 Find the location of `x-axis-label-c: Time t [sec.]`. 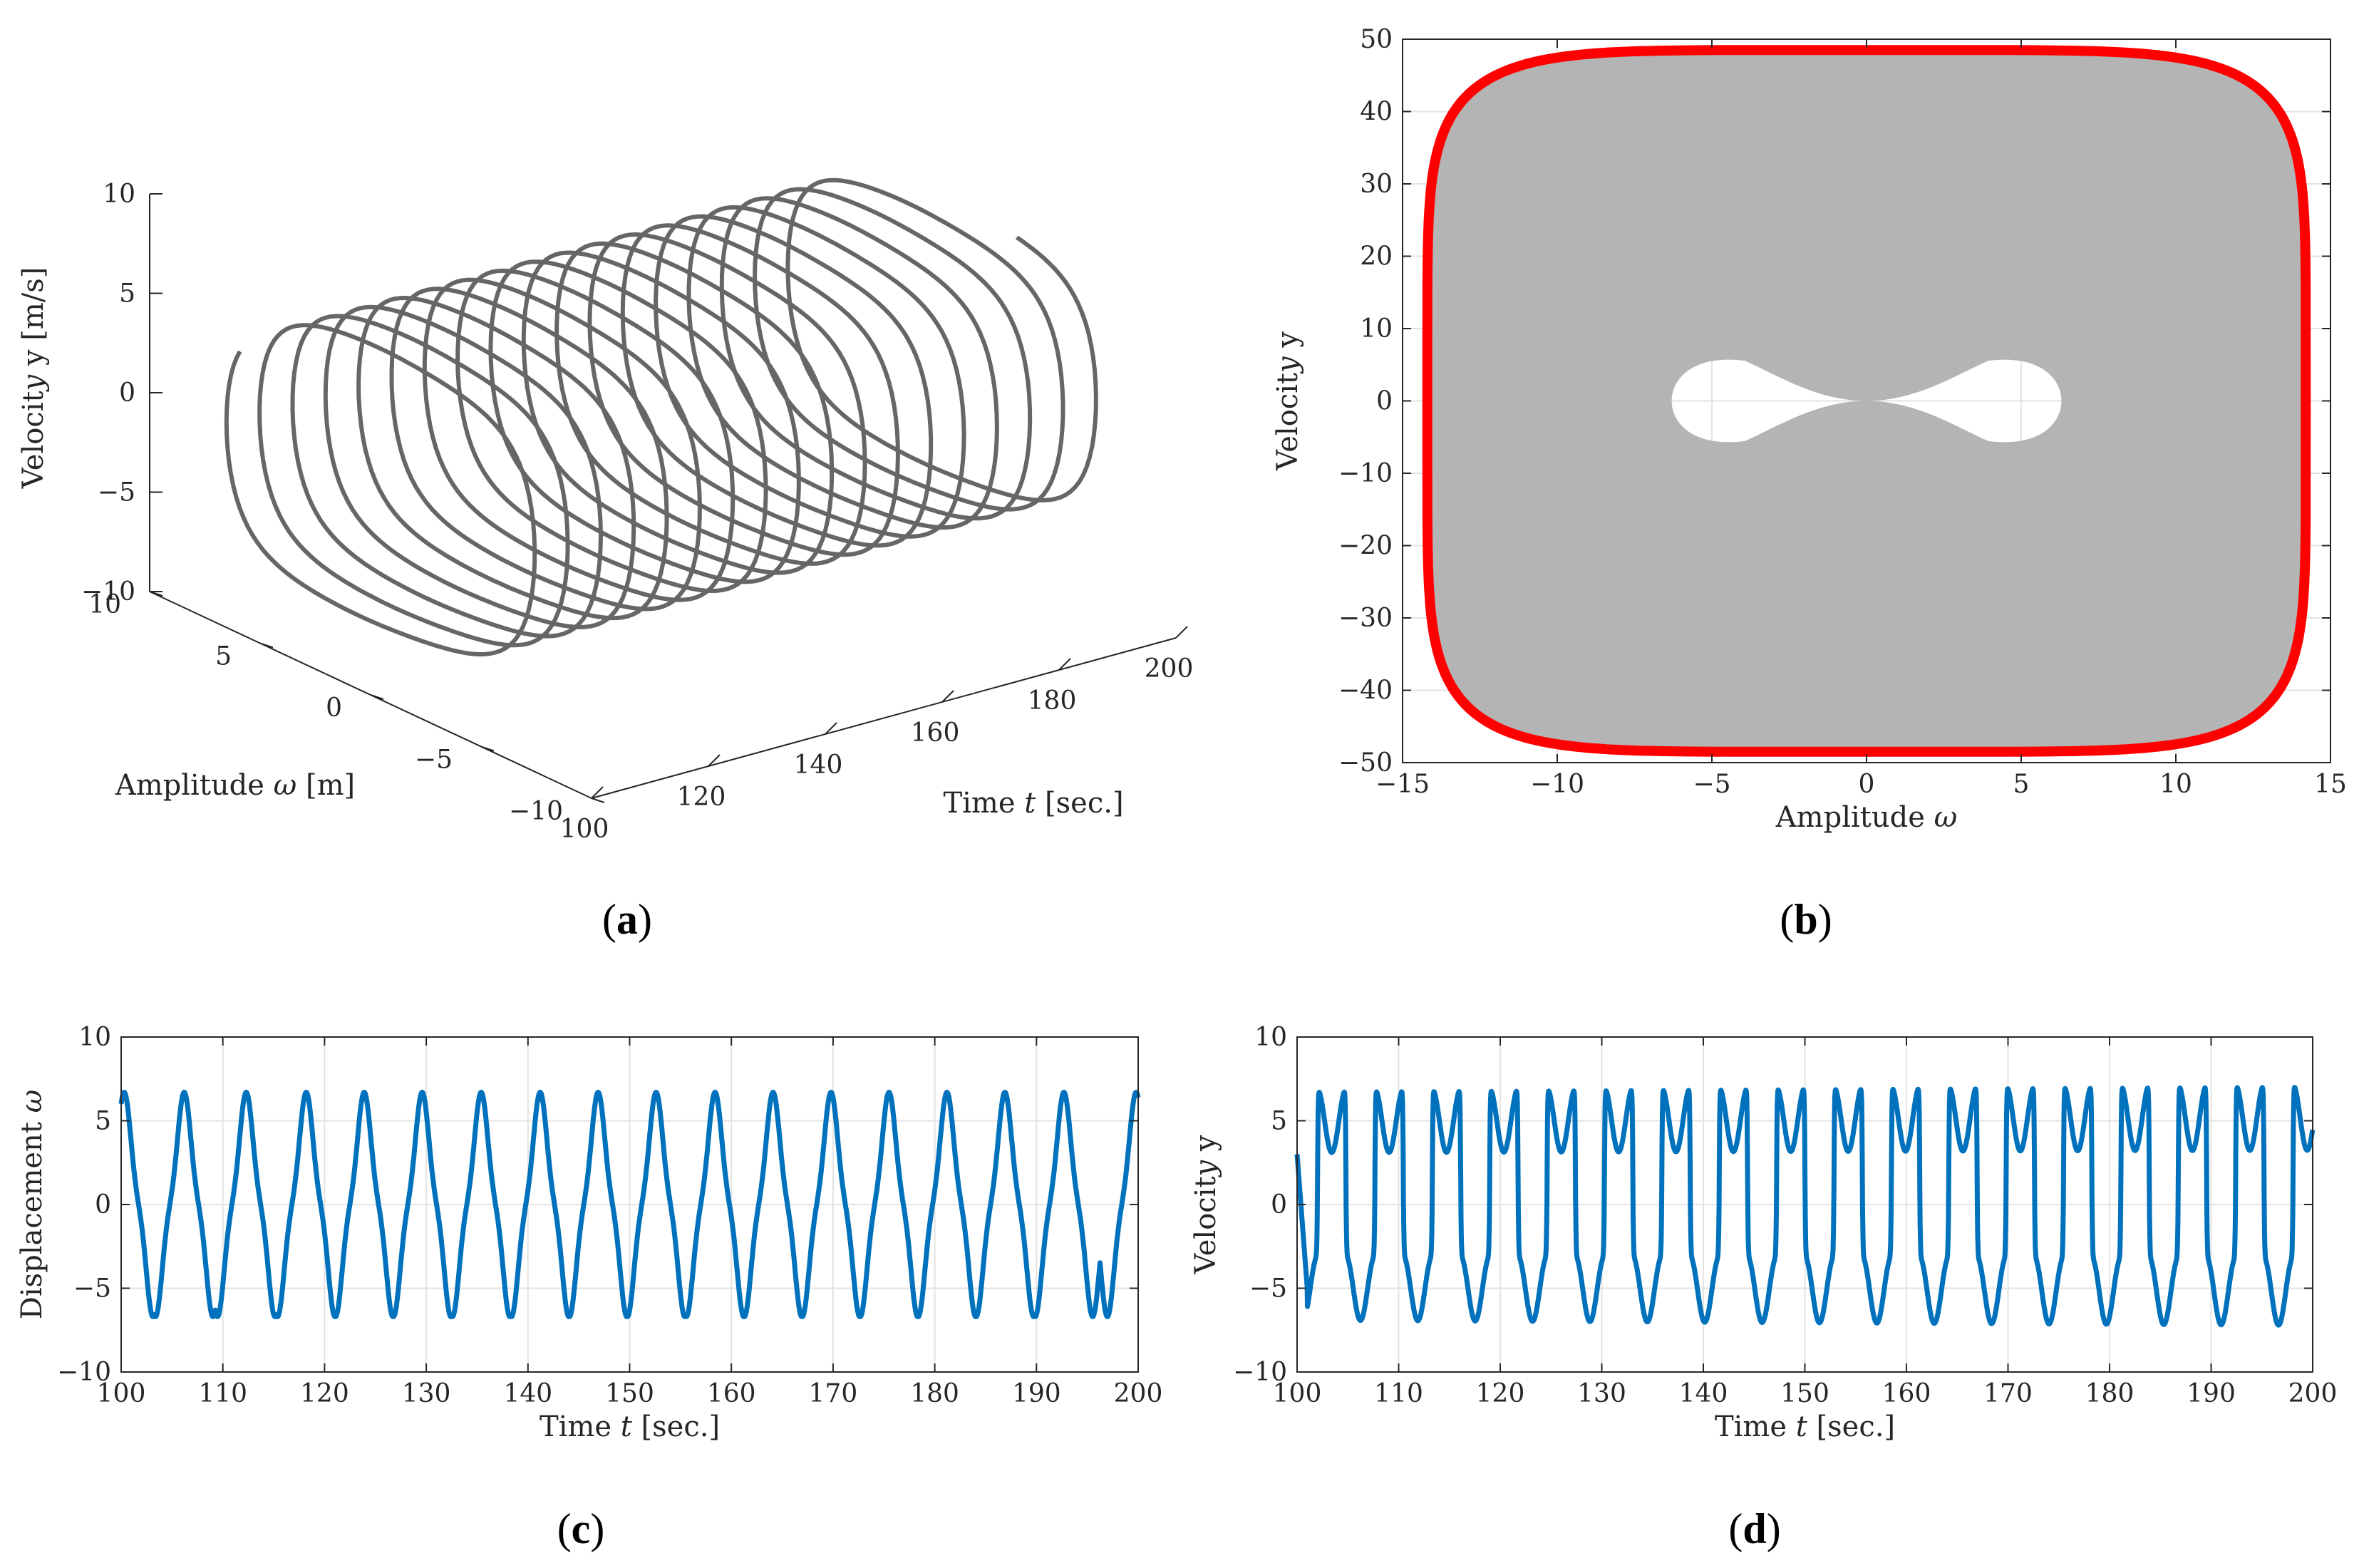

x-axis-label-c: Time t [sec.] is located at coordinates (630, 1427).